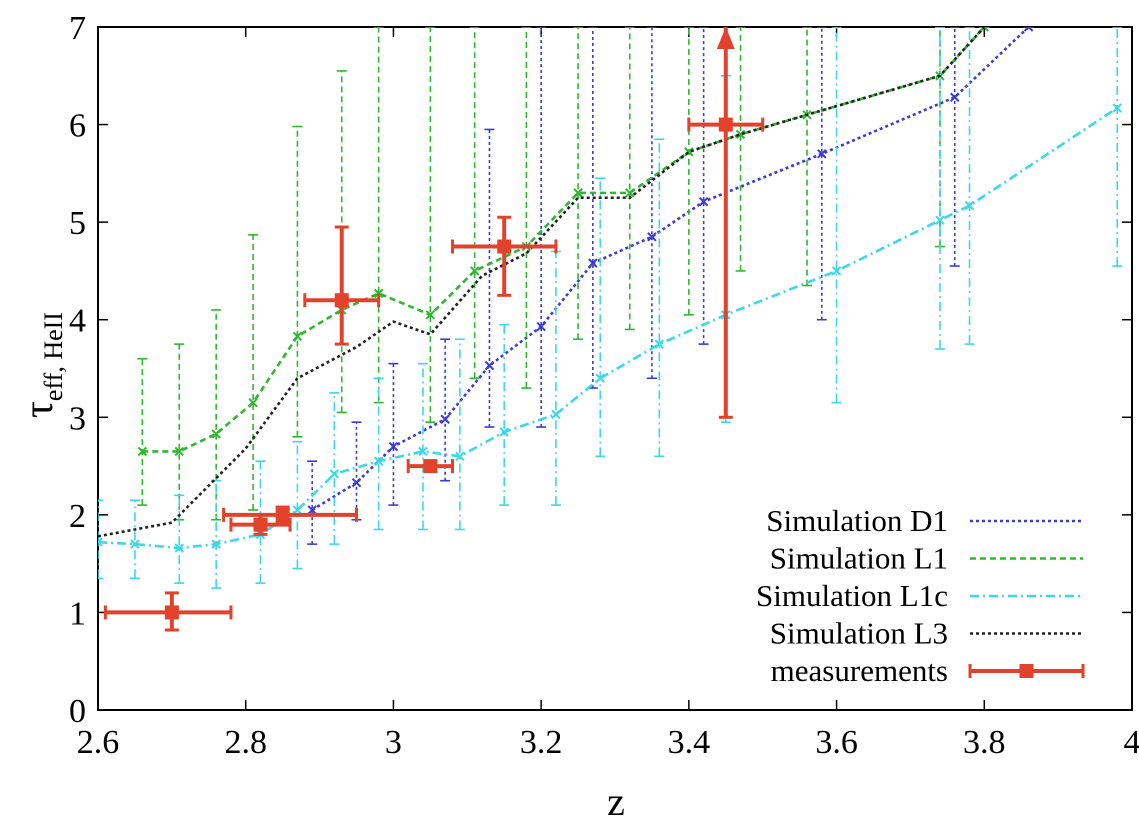 Image resolution: width=1139 pixels, height=827 pixels. I want to click on svg-text: τeff, HeII, so click(42, 365).